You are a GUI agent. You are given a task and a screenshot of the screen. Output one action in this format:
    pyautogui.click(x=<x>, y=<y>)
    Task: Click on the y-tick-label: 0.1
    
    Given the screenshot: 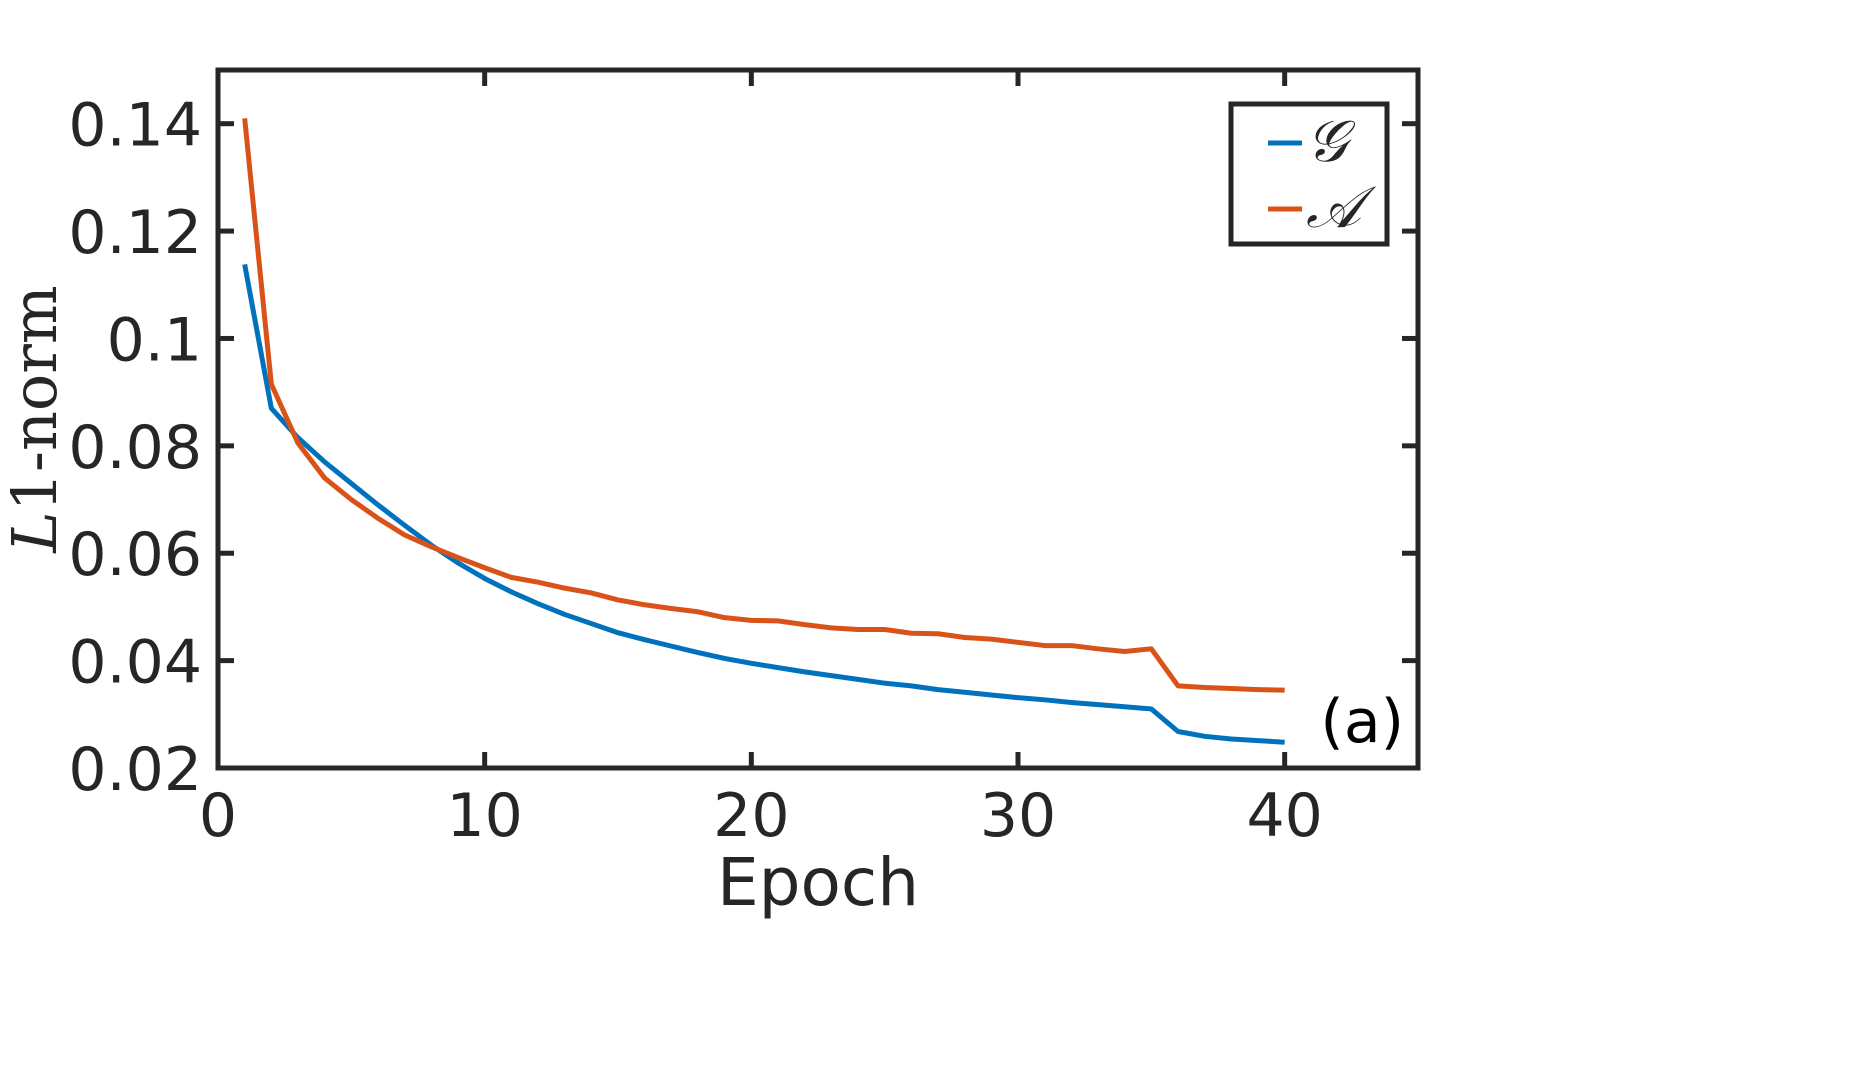 What is the action you would take?
    pyautogui.click(x=154, y=340)
    